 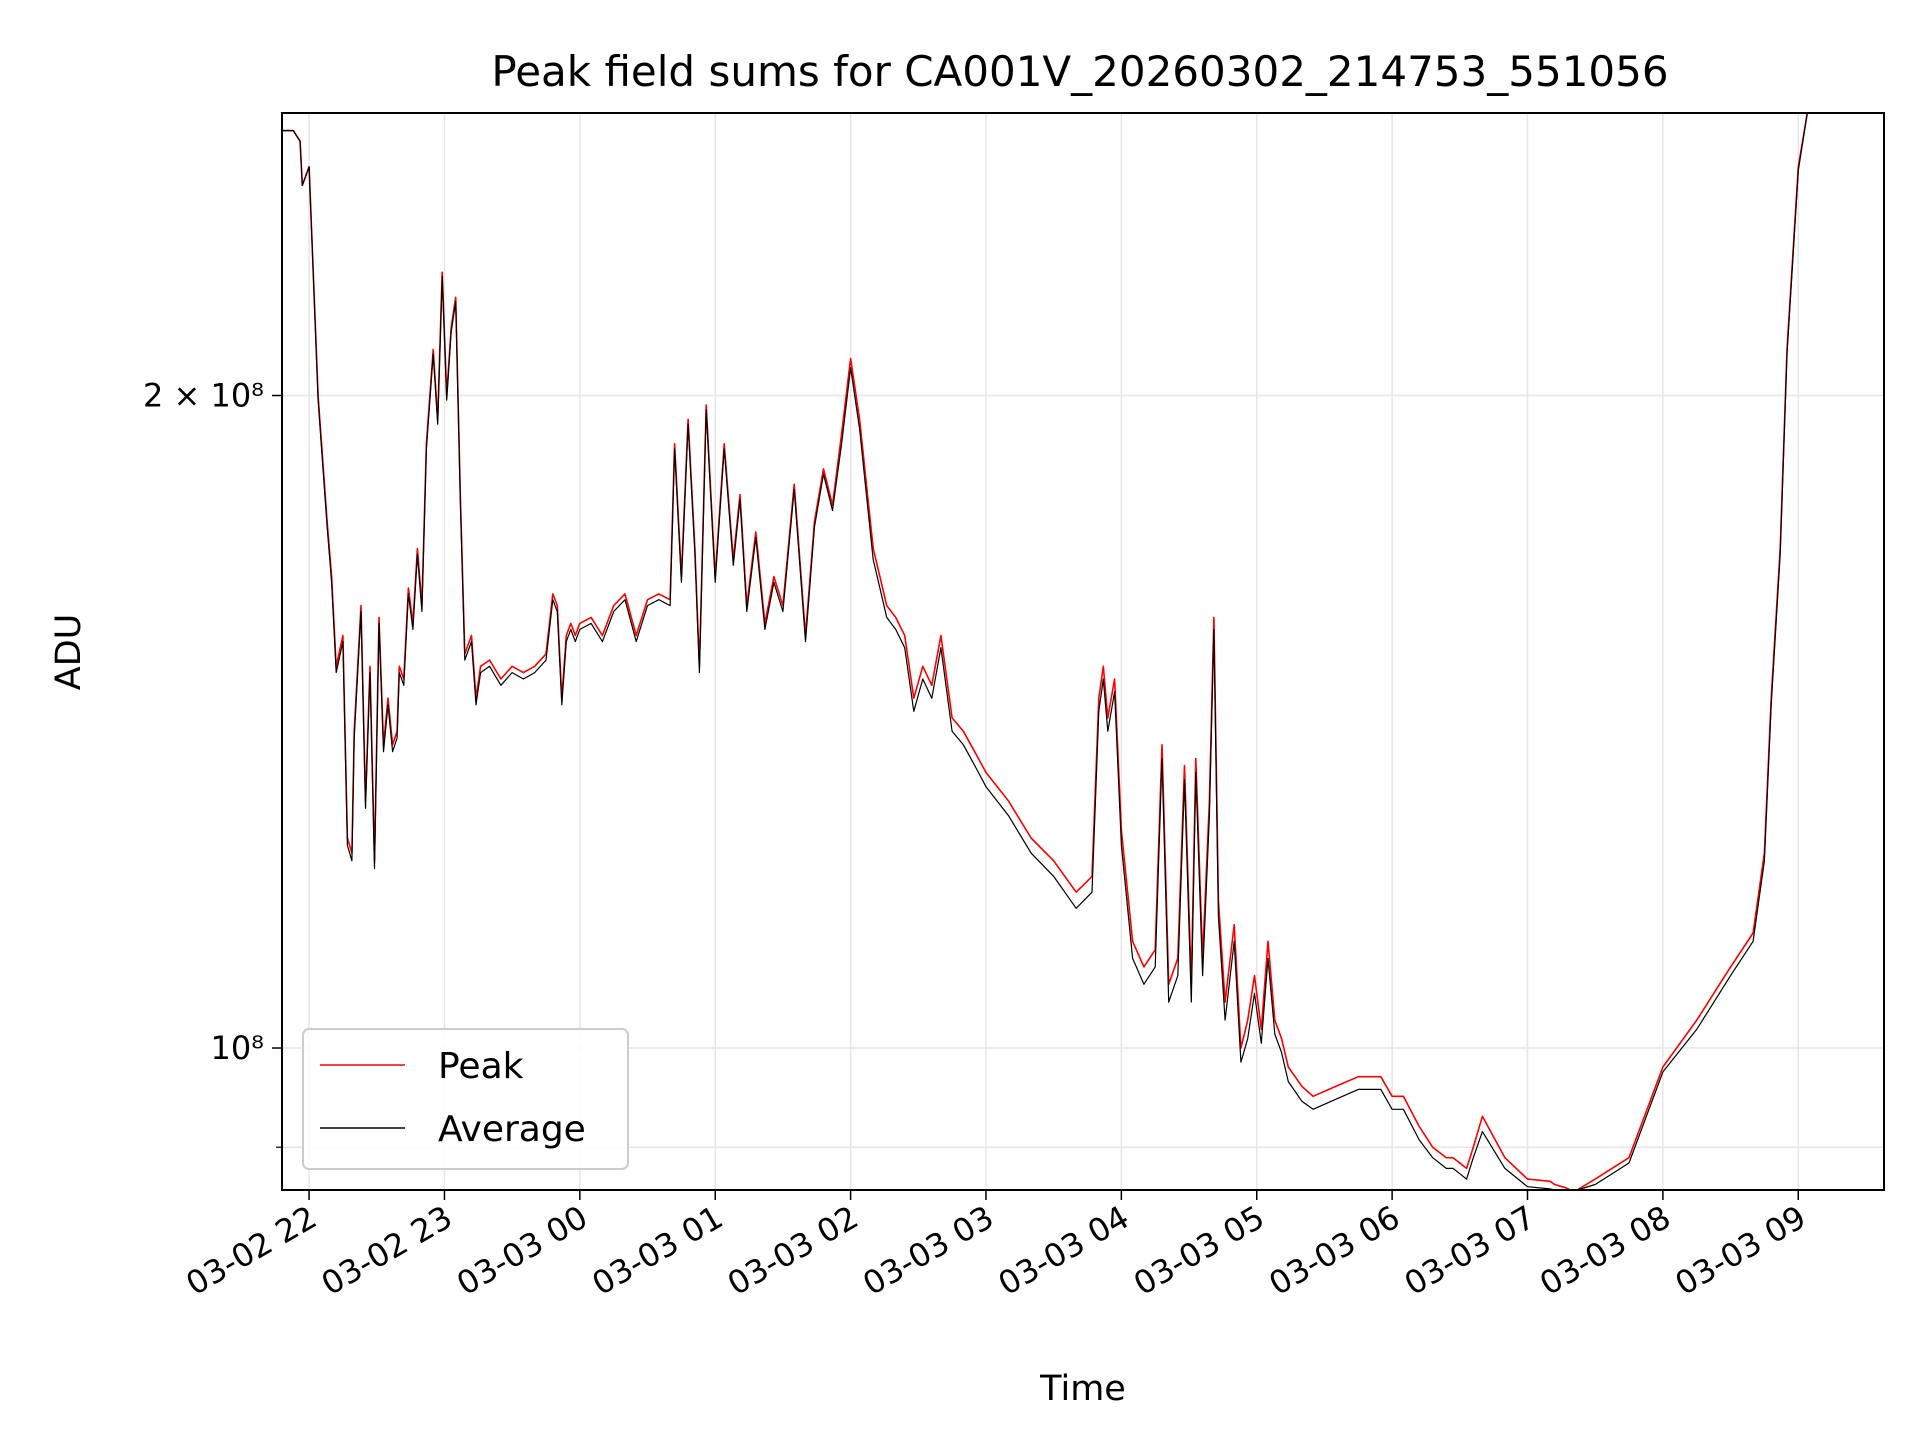 I want to click on legend-label-peak: Peak, so click(x=481, y=1066).